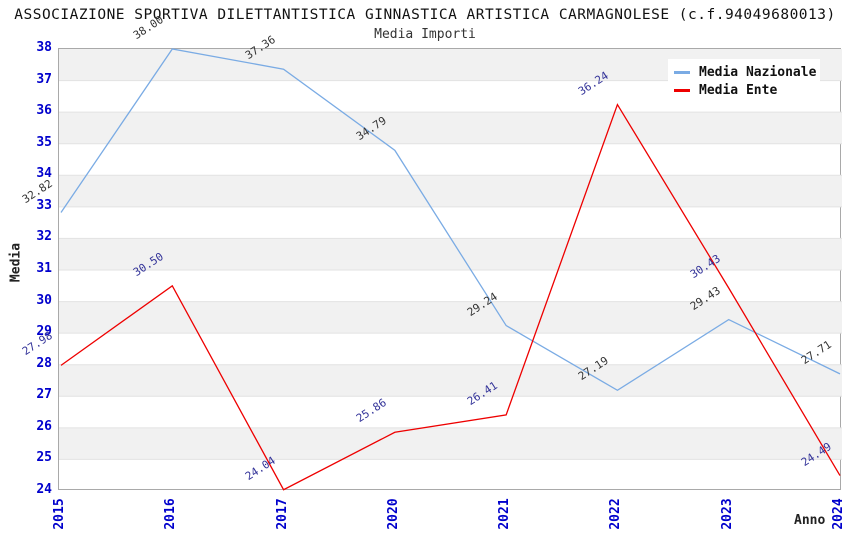 The height and width of the screenshot is (550, 850). Describe the element at coordinates (810, 520) in the screenshot. I see `x-axis-title: Anno` at that location.